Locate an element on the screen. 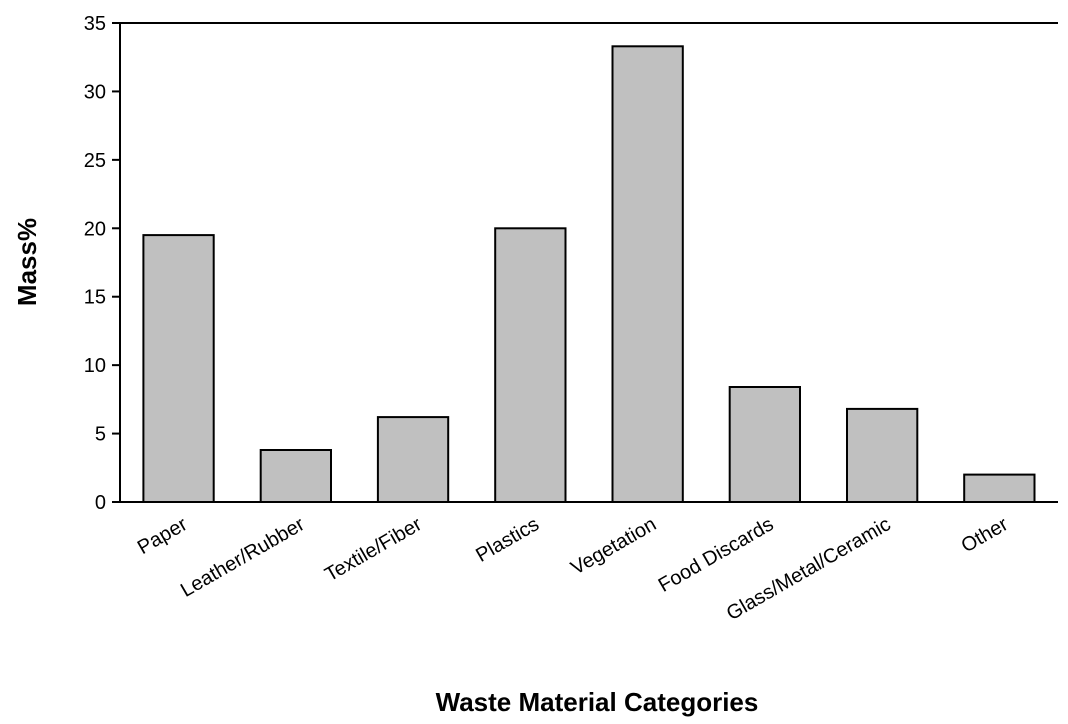  x-tick-label: Plastics is located at coordinates (507, 540).